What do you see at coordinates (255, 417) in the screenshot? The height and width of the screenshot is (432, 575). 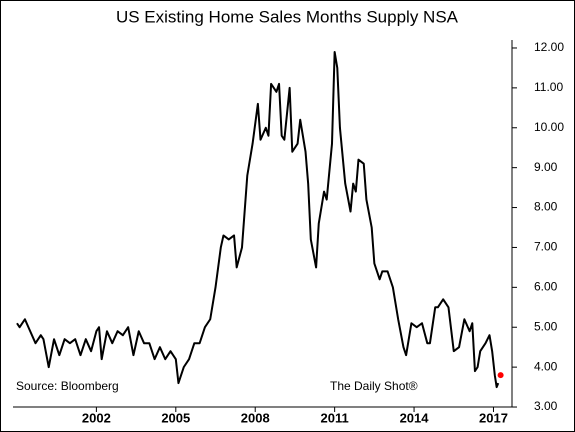 I see `x-tick-label: 2008` at bounding box center [255, 417].